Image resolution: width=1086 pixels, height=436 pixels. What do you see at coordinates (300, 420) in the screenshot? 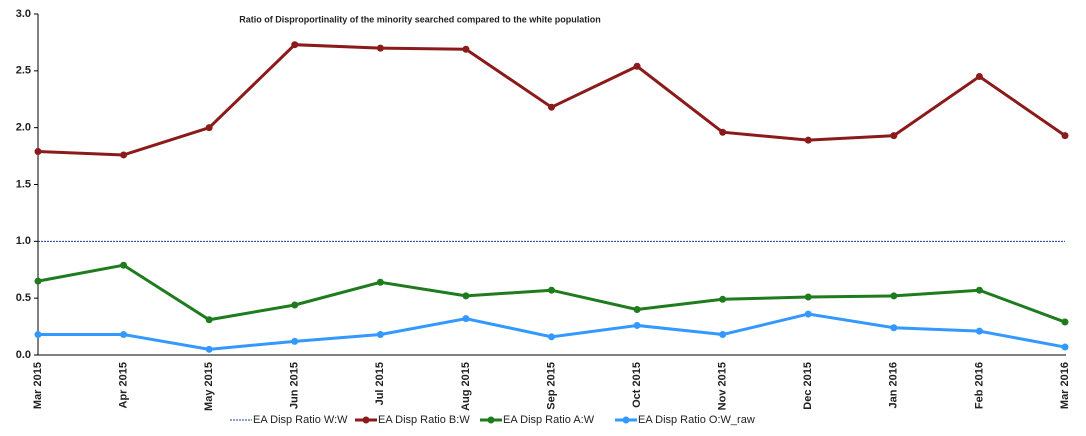
I see `legend-label: EA Disp Ratio W:W` at bounding box center [300, 420].